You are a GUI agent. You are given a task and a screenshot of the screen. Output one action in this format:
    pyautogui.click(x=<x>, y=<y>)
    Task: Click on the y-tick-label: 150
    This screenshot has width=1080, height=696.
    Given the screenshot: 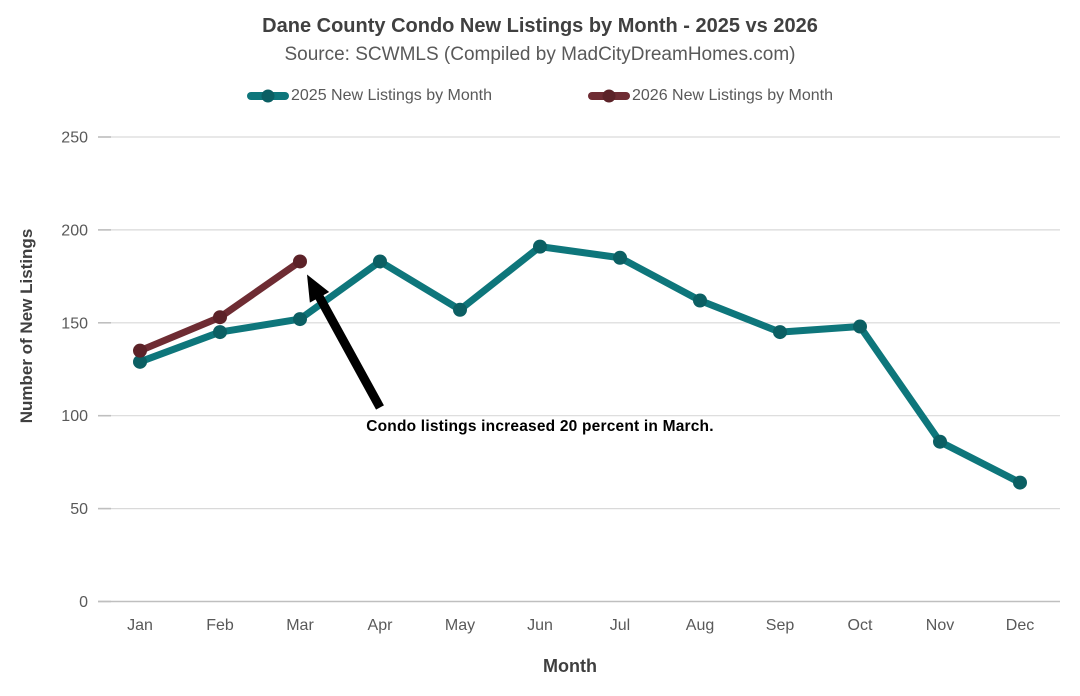 What is the action you would take?
    pyautogui.click(x=74, y=323)
    